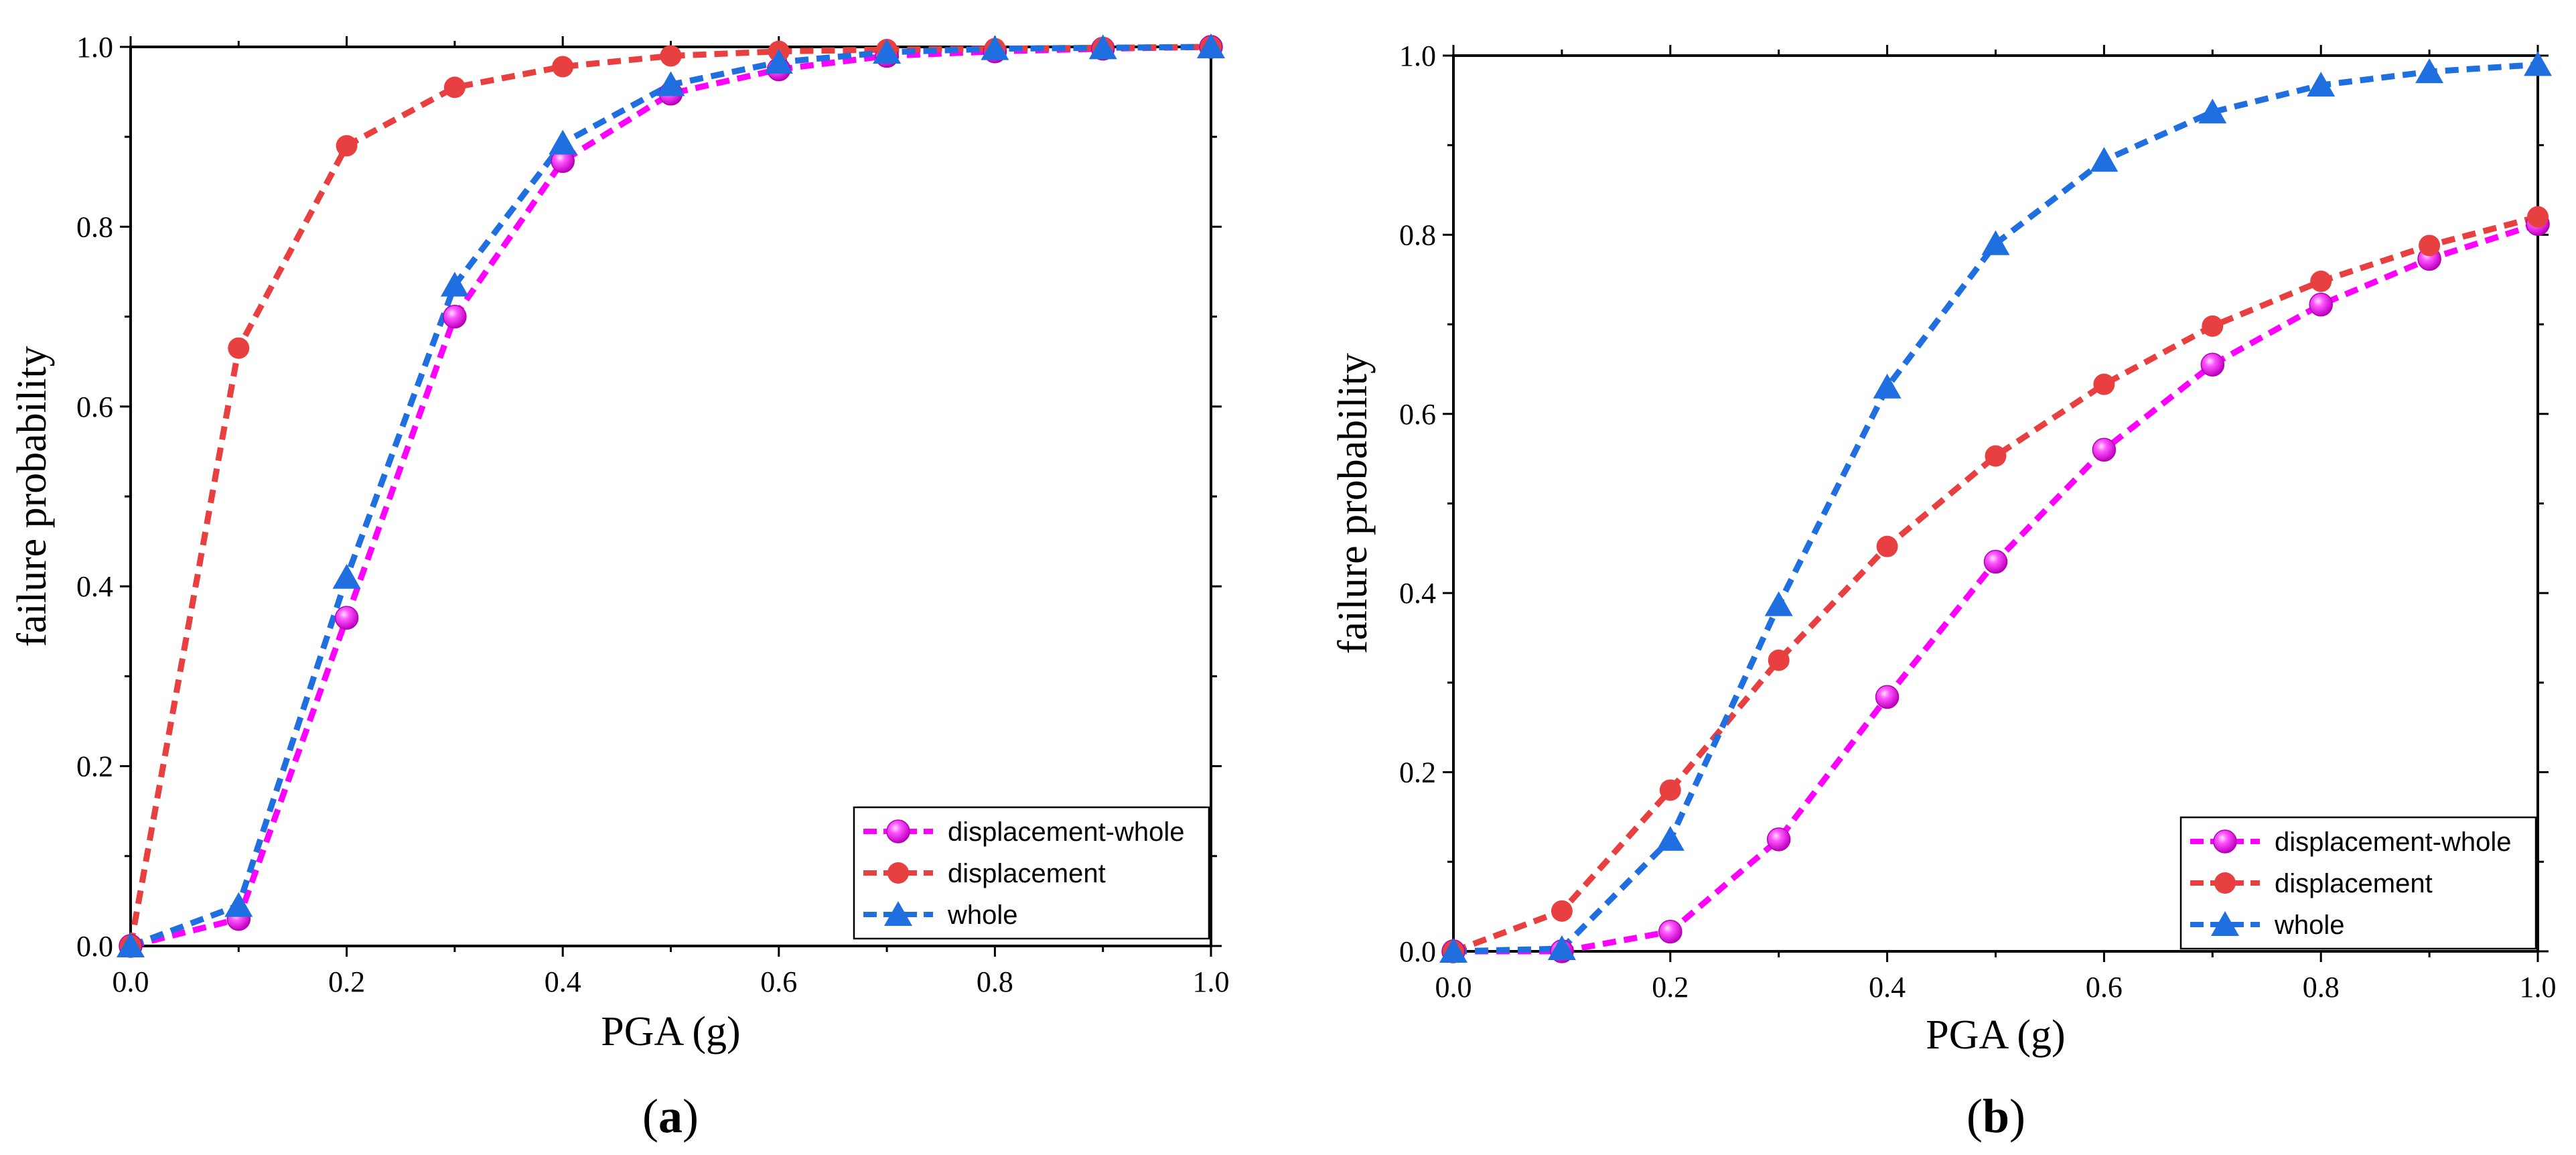  I want to click on panel-label-letter: b, so click(1996, 1116).